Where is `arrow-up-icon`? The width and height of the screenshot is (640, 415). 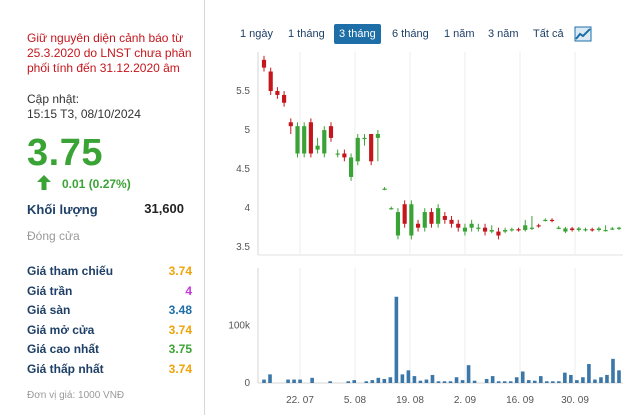
arrow-up-icon is located at coordinates (44, 182).